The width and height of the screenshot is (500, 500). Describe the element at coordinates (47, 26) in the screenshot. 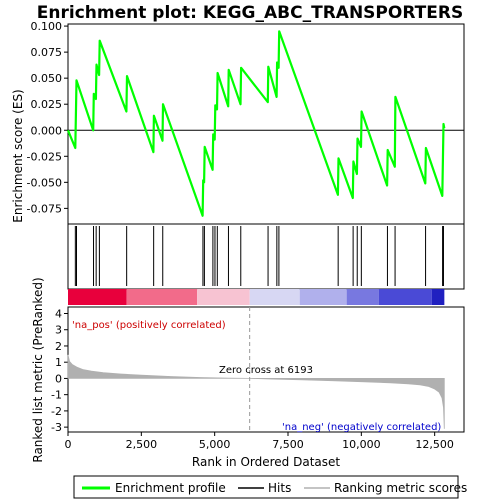

I see `top-y-tick-label: 0.100` at that location.